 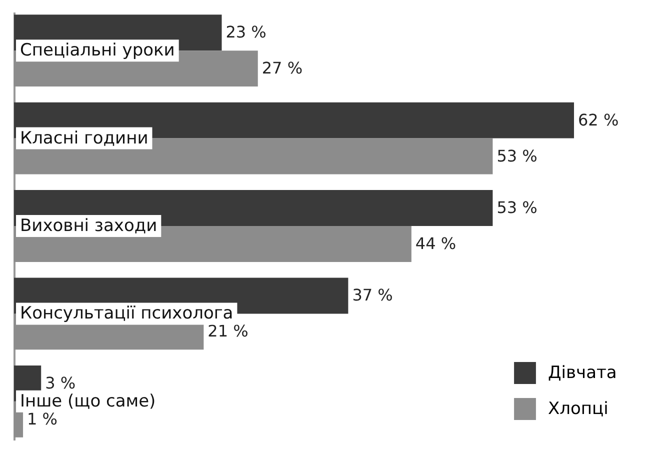 I want to click on data-label: 62 %, so click(x=598, y=120).